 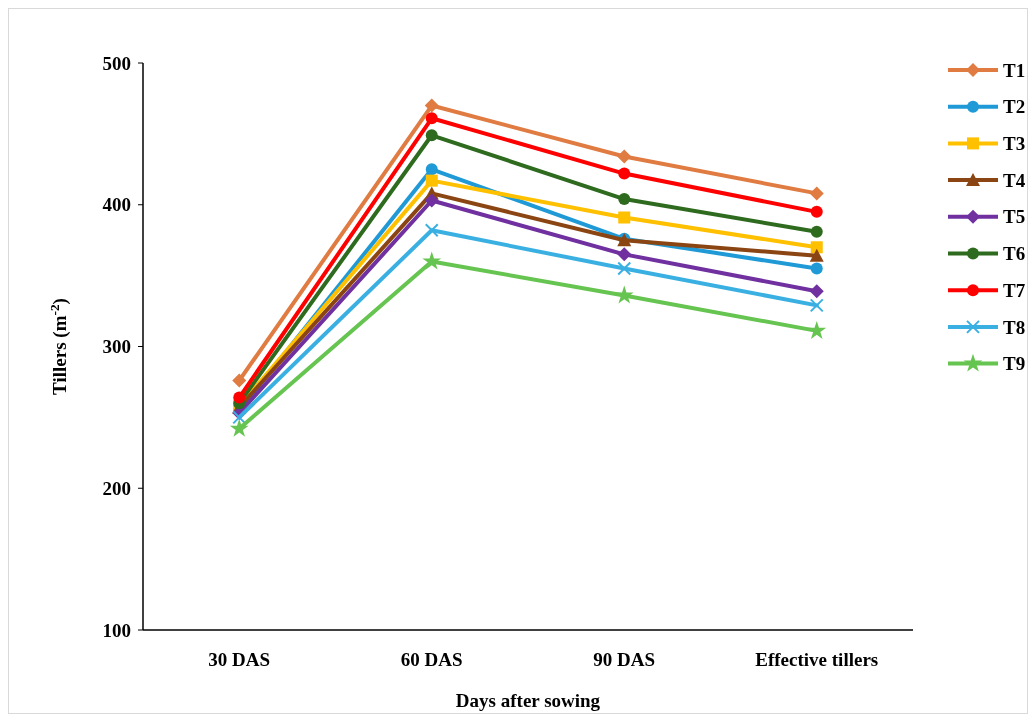 I want to click on y-tick-label: 500, so click(x=116, y=63).